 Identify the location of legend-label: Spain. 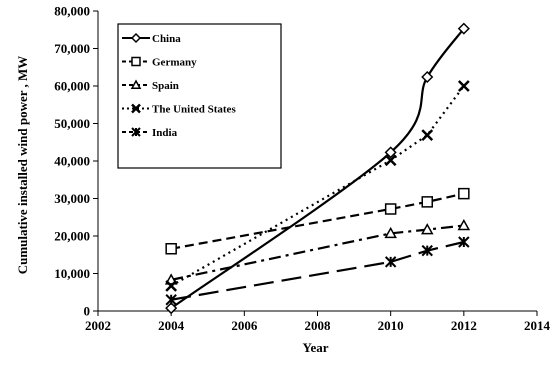
(165, 86).